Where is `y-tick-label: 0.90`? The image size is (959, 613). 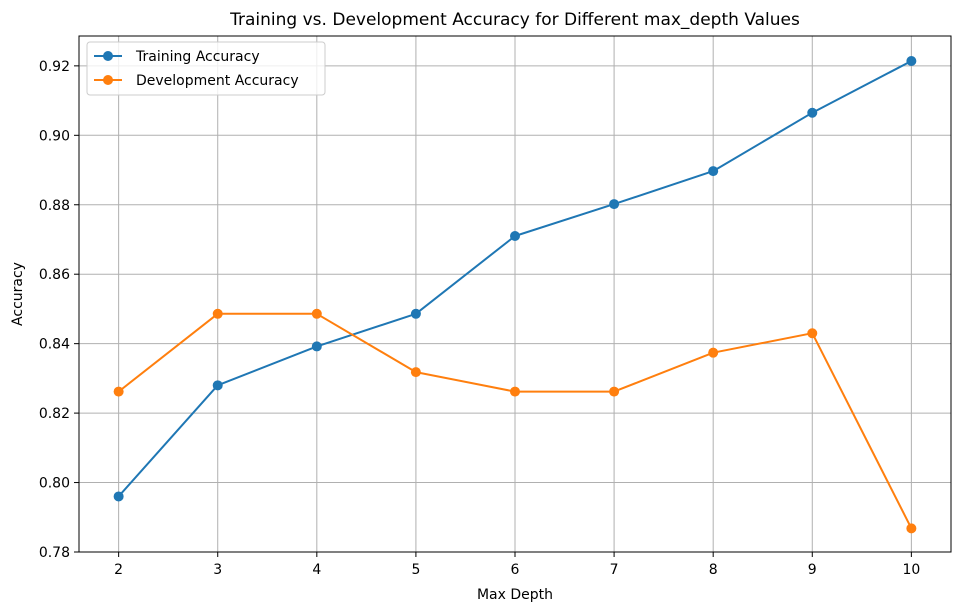 y-tick-label: 0.90 is located at coordinates (54, 136).